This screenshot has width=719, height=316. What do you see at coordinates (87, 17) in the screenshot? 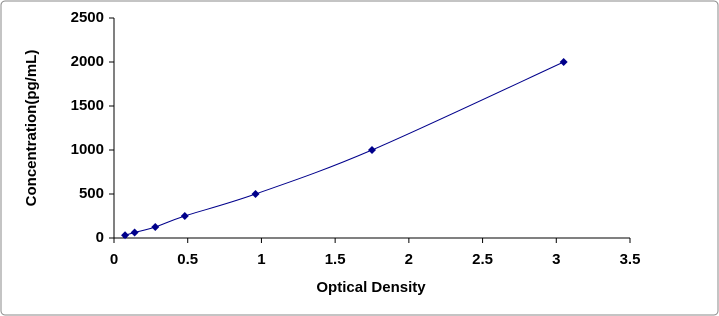
I see `y-tick-label: 2500` at bounding box center [87, 17].